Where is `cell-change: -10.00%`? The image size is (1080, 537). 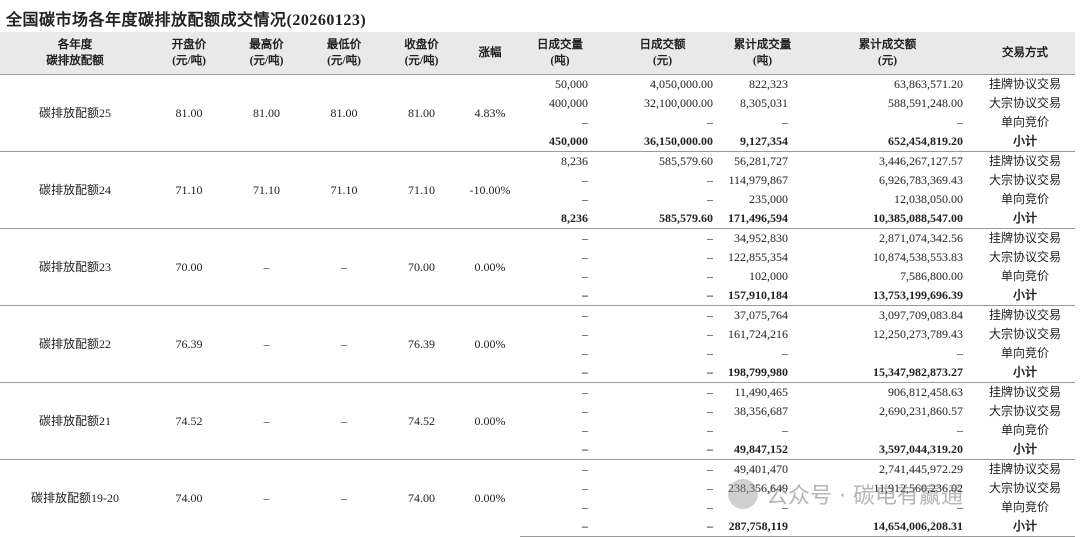
cell-change: -10.00% is located at coordinates (490, 190).